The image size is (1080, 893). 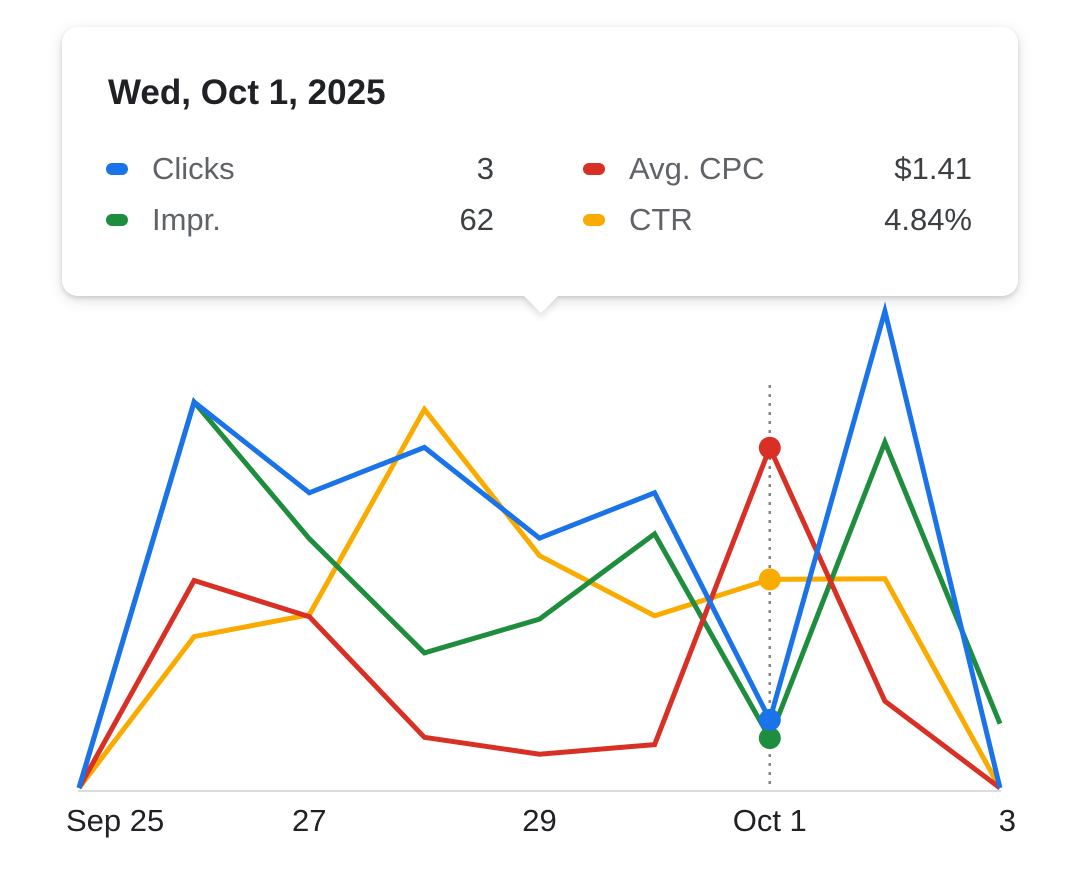 I want to click on metric-label-ctr: CTR, so click(x=661, y=219).